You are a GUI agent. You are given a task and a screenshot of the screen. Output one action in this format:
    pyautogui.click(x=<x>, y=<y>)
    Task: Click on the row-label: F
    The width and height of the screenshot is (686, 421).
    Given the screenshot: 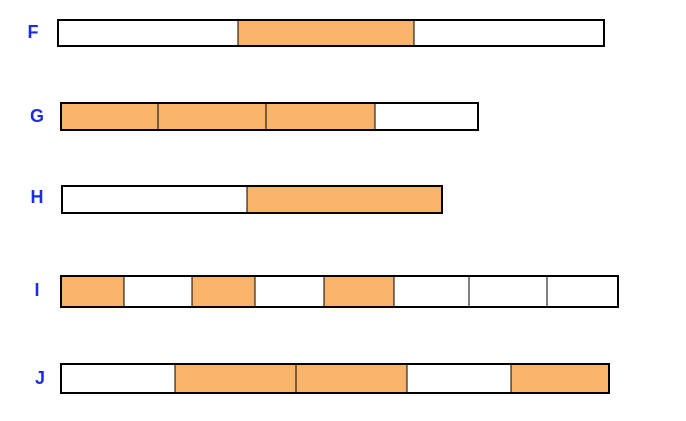 What is the action you would take?
    pyautogui.click(x=33, y=32)
    